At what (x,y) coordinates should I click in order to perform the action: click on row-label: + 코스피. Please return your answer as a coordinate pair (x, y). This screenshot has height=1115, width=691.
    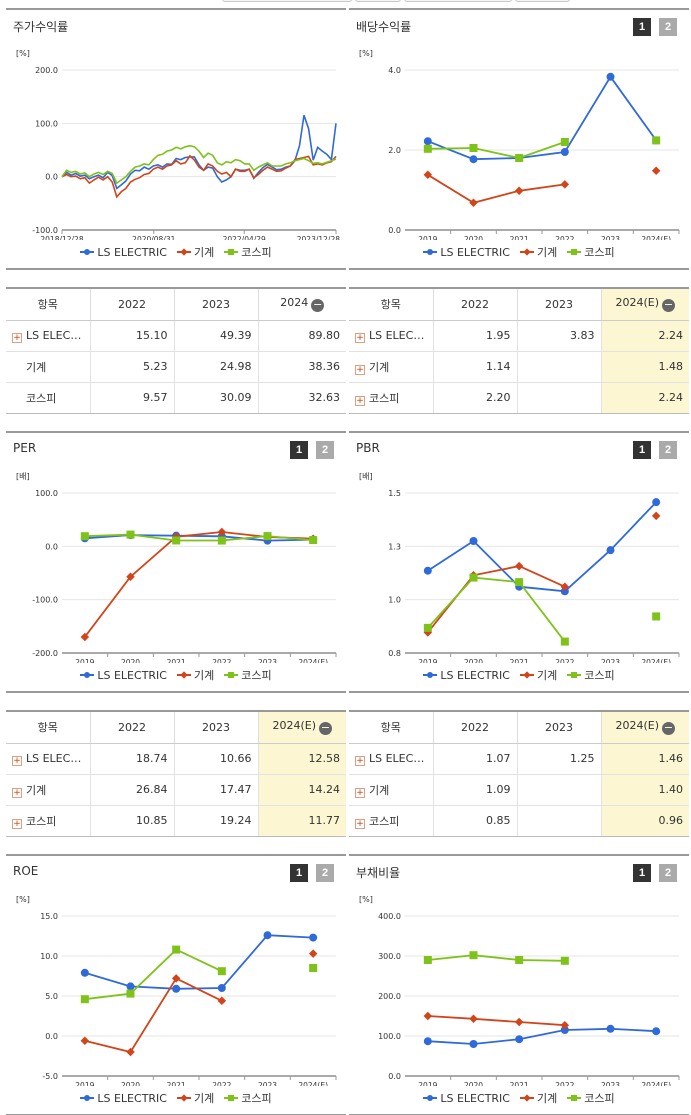
    Looking at the image, I should click on (391, 821).